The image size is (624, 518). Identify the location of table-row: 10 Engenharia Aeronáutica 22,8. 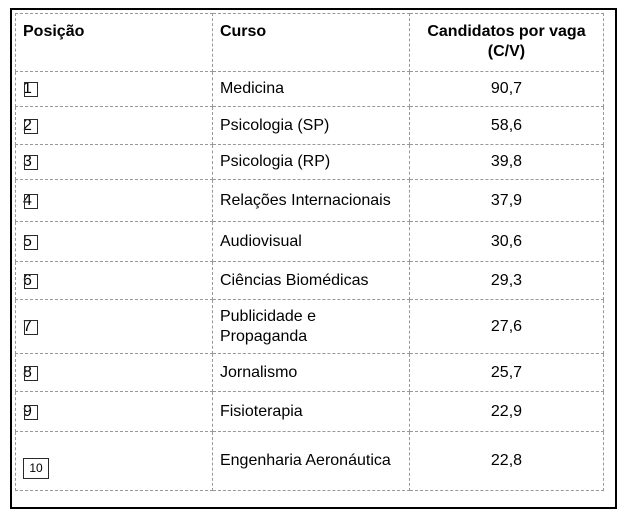
(310, 461).